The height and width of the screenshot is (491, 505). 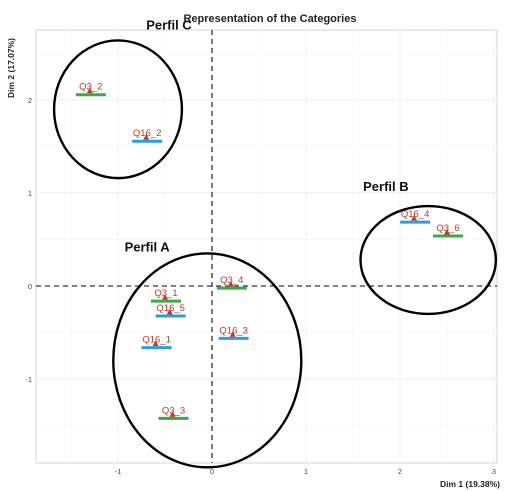 I want to click on point-label: Q16_5, so click(x=170, y=308).